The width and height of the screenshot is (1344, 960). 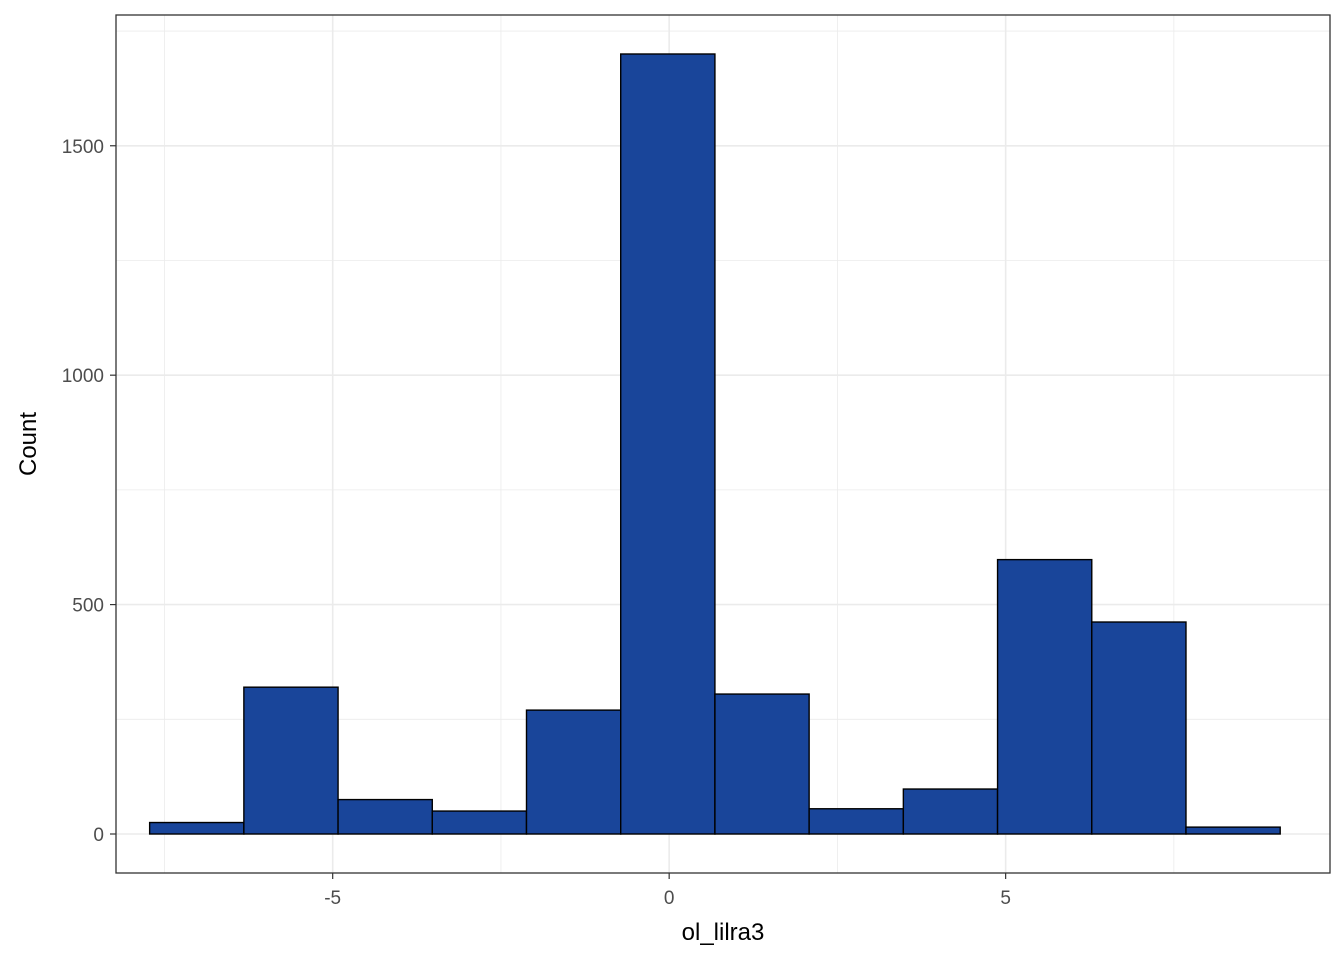 What do you see at coordinates (332, 898) in the screenshot?
I see `x-tick-label: -5` at bounding box center [332, 898].